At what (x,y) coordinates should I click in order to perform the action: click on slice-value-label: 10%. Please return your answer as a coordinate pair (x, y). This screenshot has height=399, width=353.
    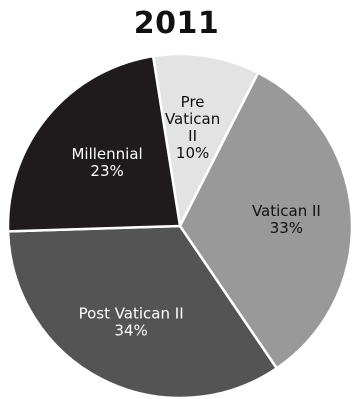
    Looking at the image, I should click on (192, 153).